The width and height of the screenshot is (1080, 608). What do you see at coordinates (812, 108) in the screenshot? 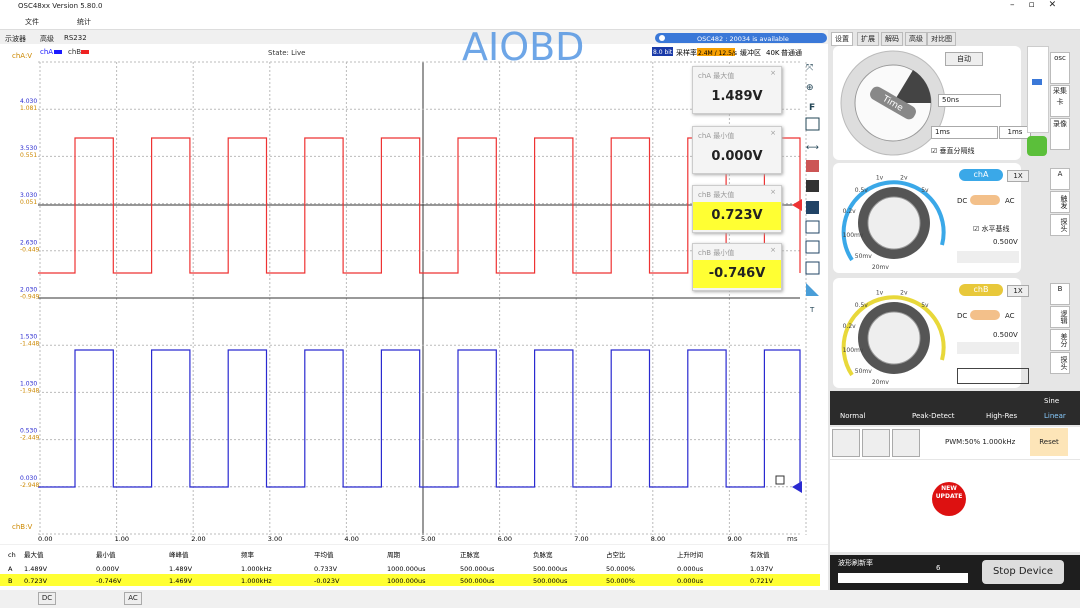
I see `tool-icon: F` at bounding box center [812, 108].